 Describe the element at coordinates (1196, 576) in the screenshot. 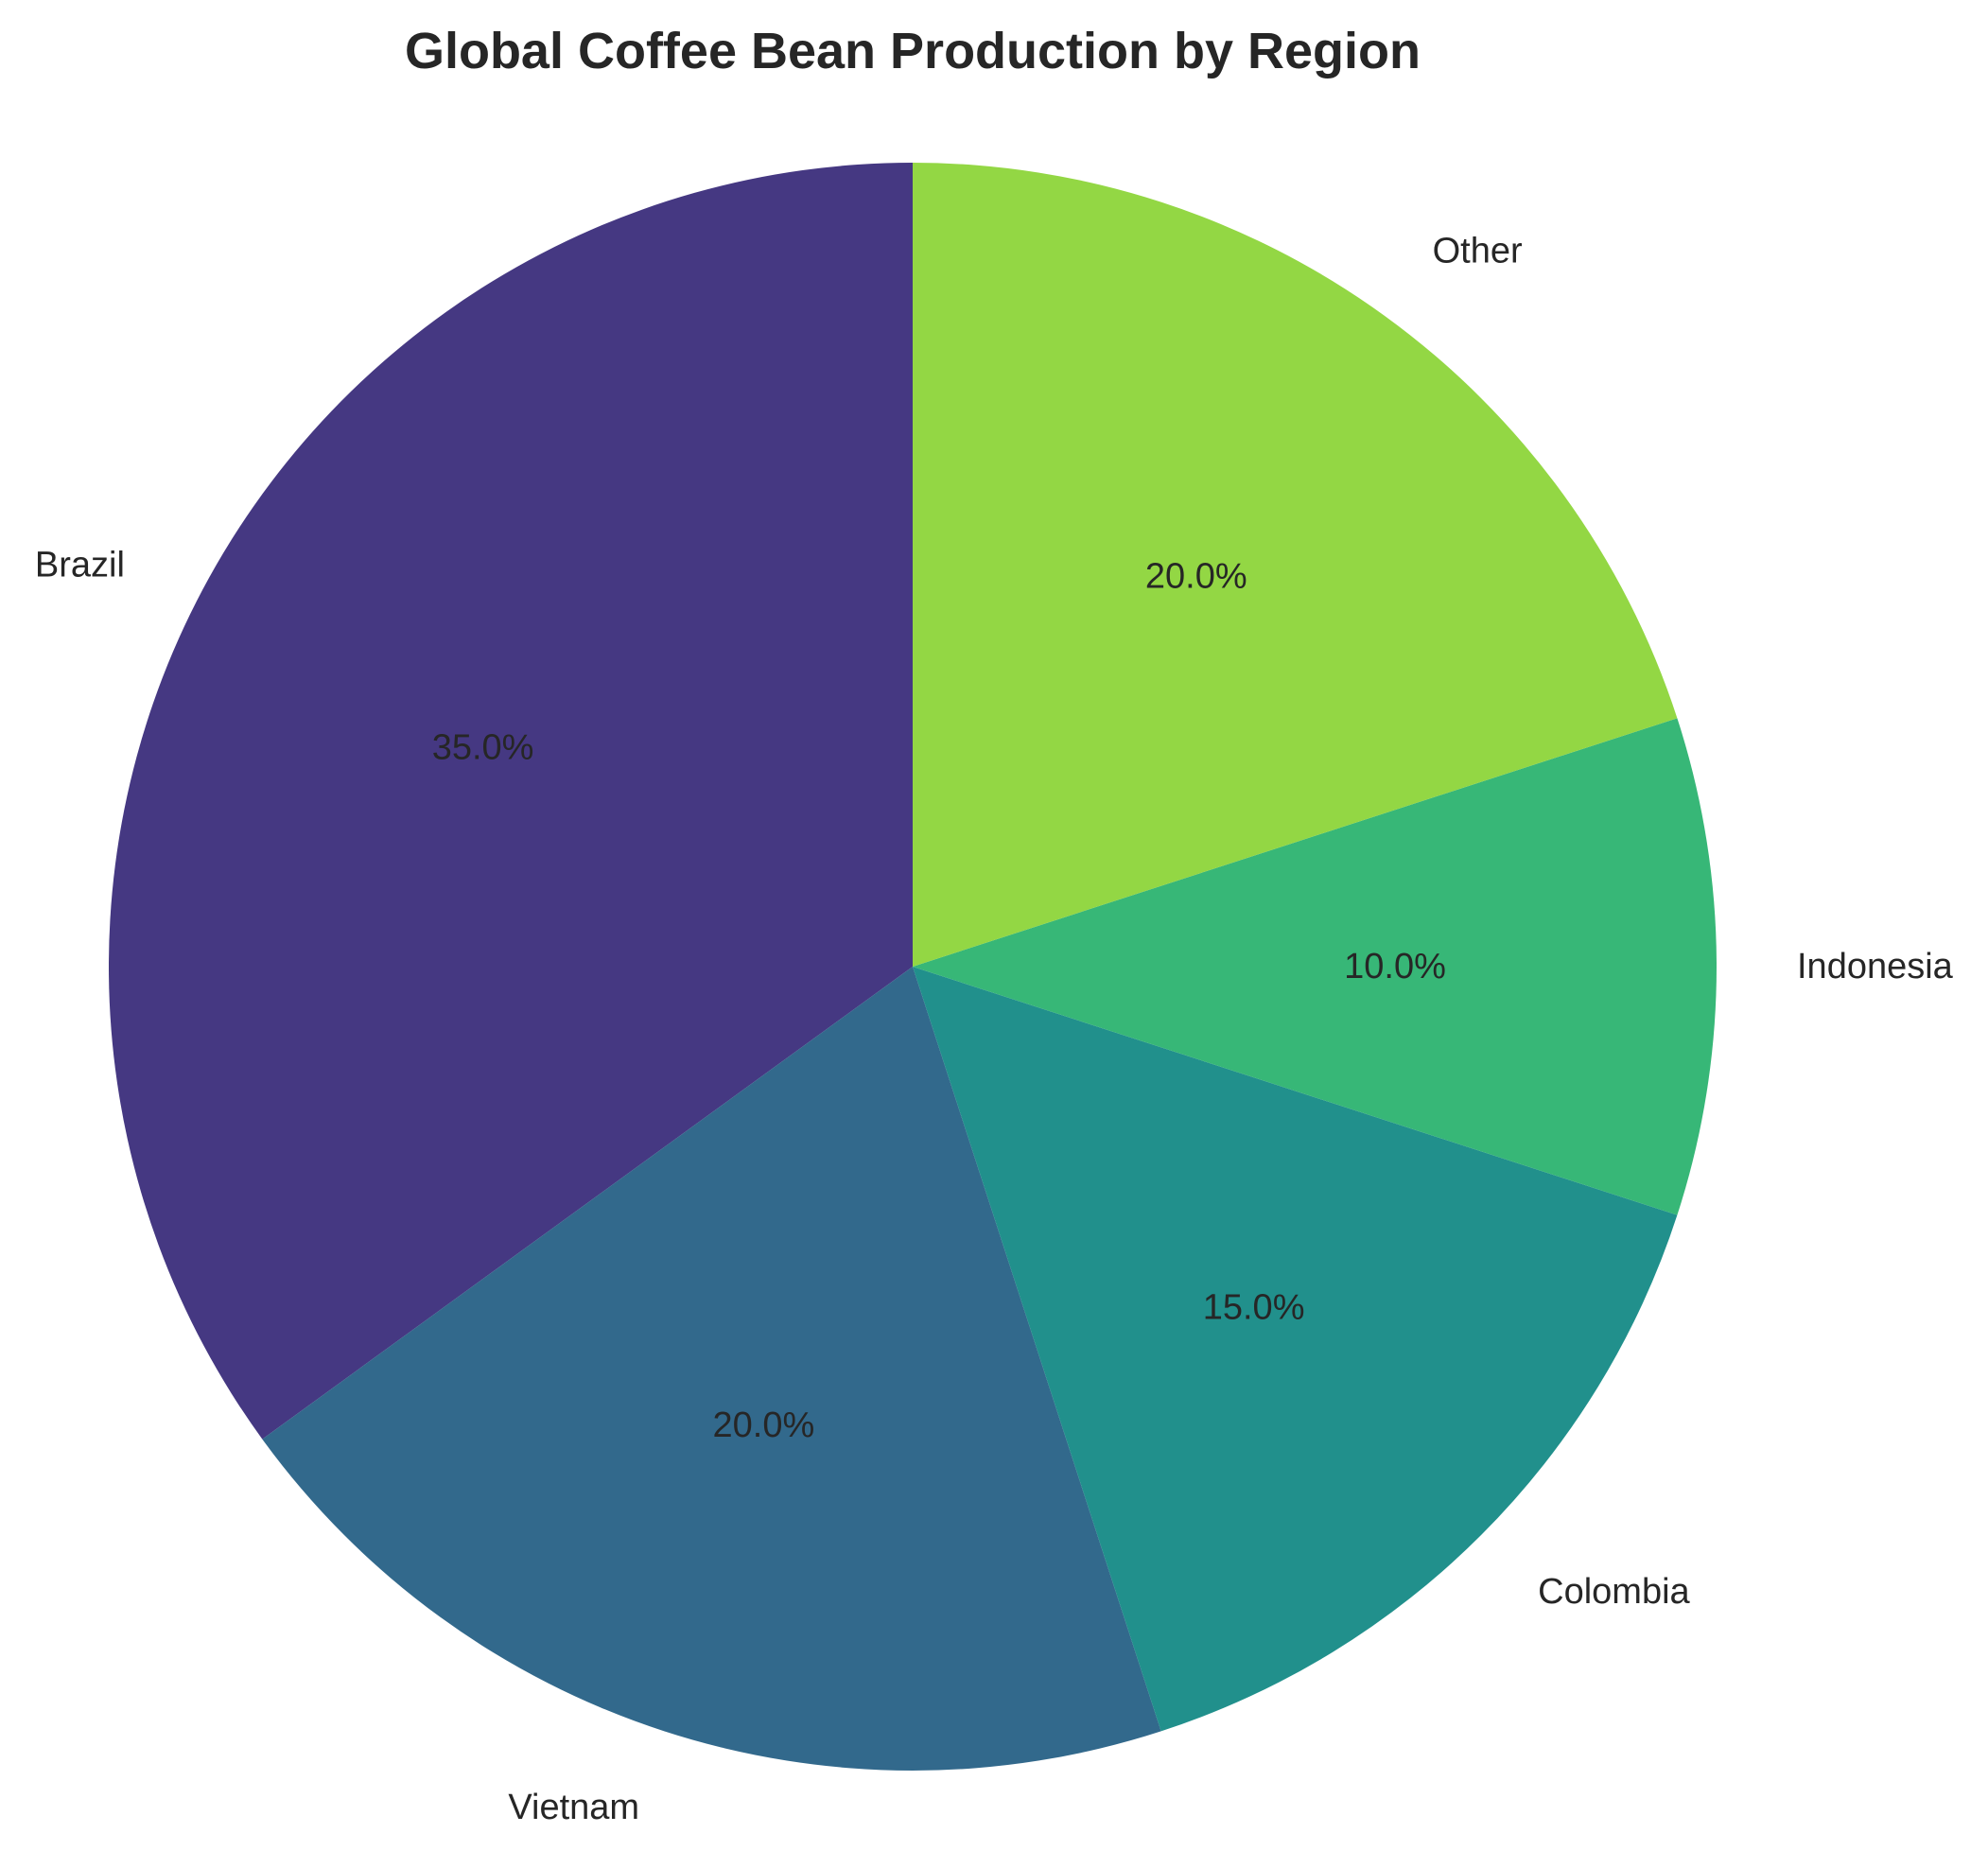

I see `percent-label-other: 20.0%` at that location.